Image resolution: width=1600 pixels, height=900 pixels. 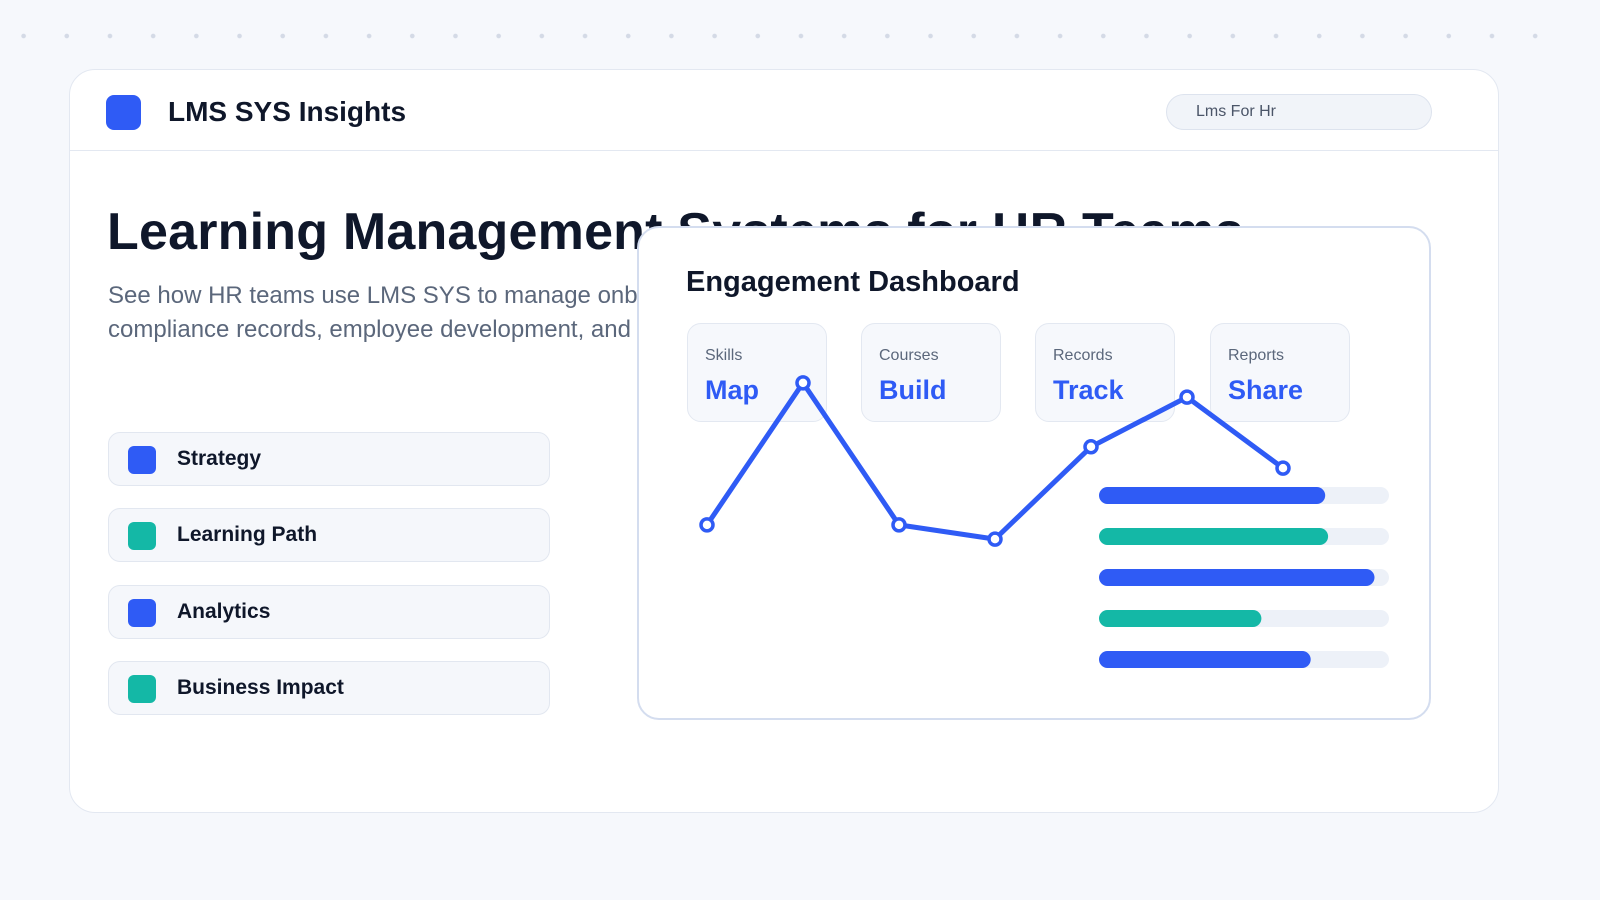 What do you see at coordinates (1083, 355) in the screenshot?
I see `stat-caption: Records` at bounding box center [1083, 355].